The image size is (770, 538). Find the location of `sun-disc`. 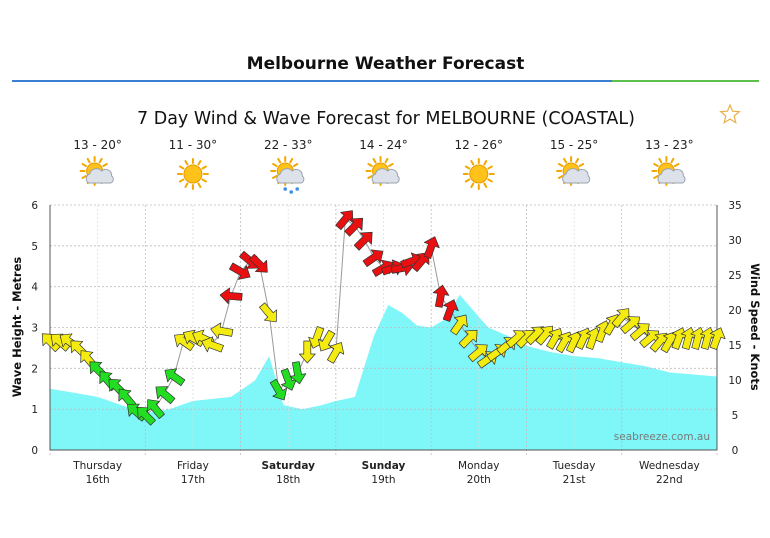

sun-disc is located at coordinates (479, 174).